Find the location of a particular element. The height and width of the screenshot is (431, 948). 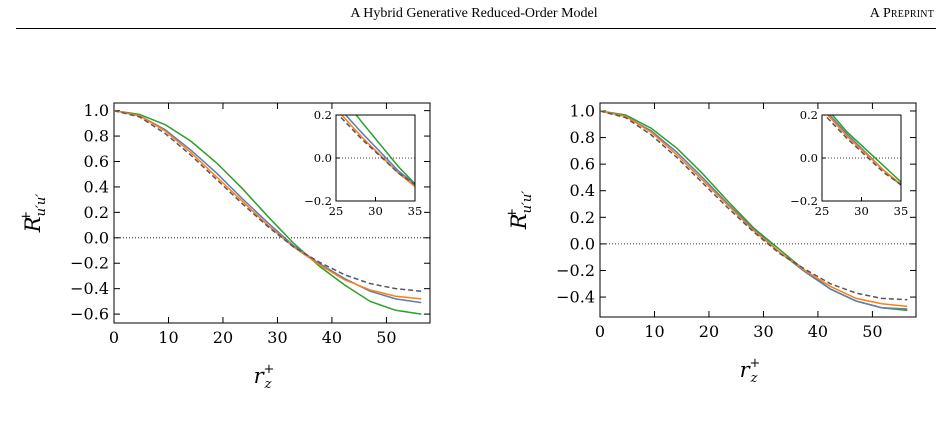

y-tick-label: −0.6 is located at coordinates (89, 314).